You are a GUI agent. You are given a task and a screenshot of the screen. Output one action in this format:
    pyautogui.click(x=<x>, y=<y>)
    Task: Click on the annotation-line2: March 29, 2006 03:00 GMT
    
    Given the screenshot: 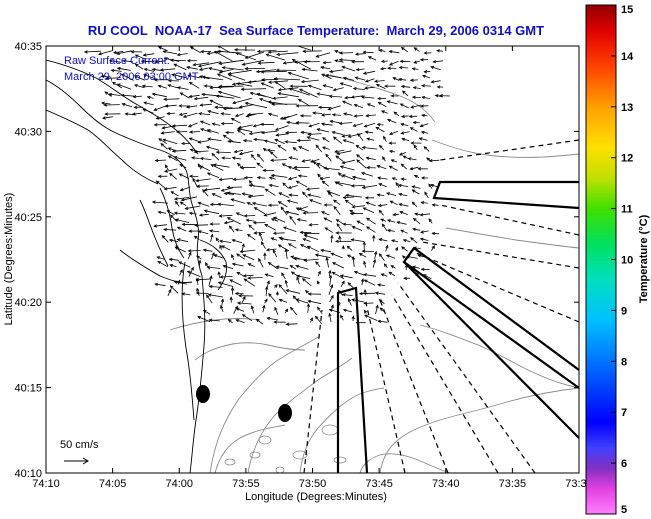 What is the action you would take?
    pyautogui.click(x=131, y=77)
    